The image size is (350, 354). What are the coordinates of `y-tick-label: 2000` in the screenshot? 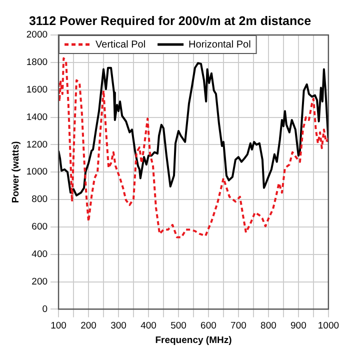 It's located at (37, 35).